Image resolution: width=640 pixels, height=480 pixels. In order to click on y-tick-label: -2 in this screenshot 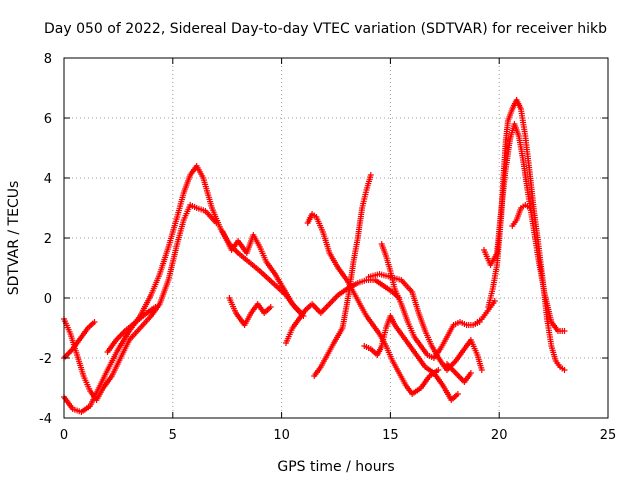, I will do `click(45, 359)`.